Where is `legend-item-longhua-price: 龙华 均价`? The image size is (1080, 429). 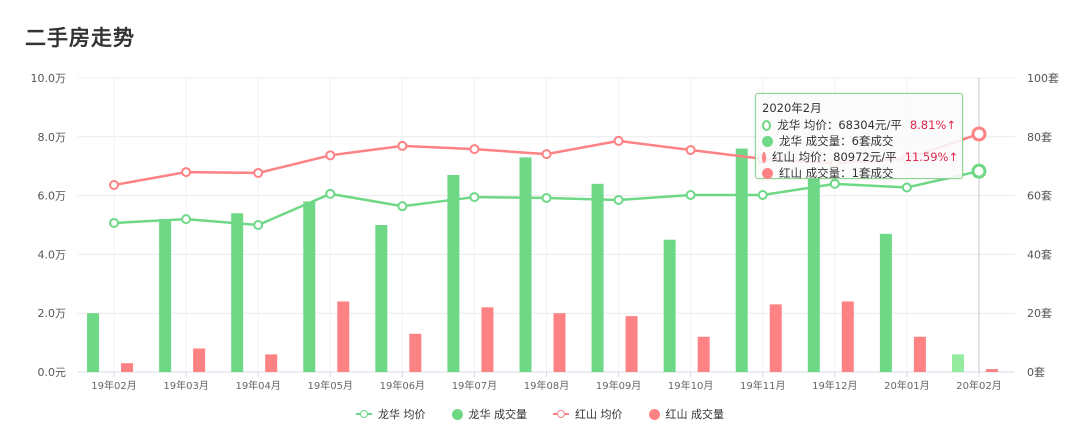 legend-item-longhua-price: 龙华 均价 is located at coordinates (391, 414).